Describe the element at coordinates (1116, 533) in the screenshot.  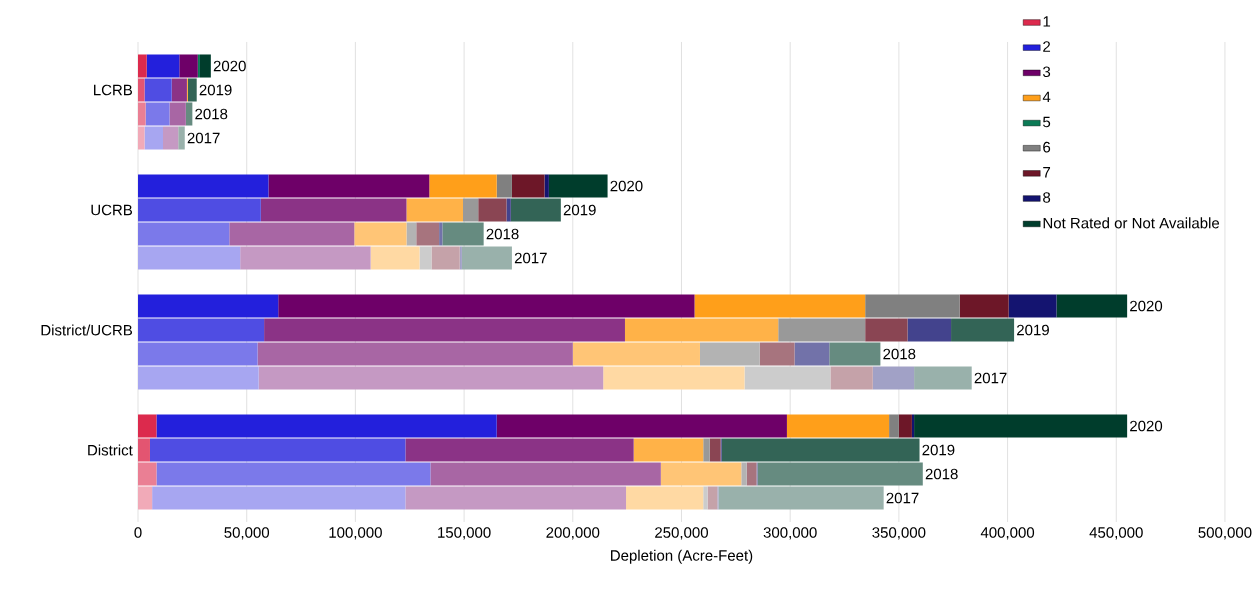
I see `x-tick-label: 450,000` at that location.